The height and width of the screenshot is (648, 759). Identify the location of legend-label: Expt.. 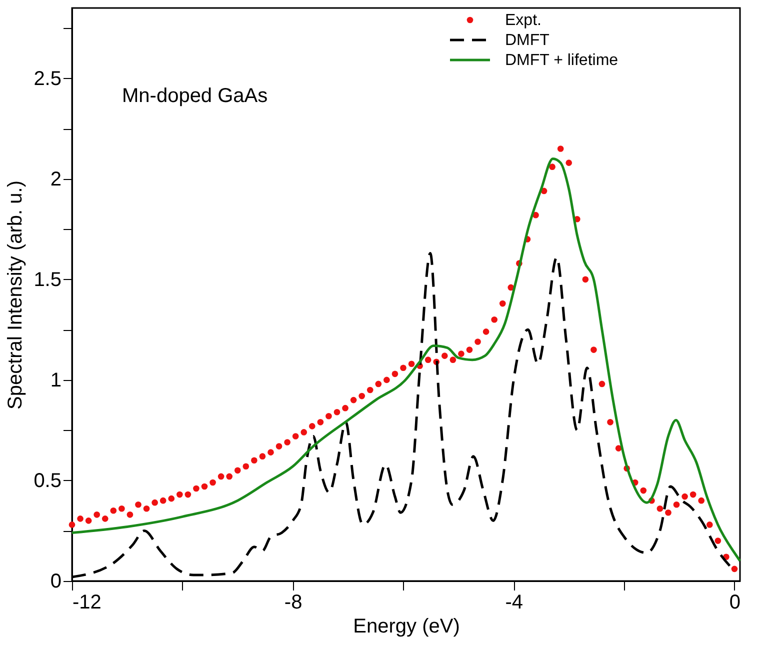
(523, 20).